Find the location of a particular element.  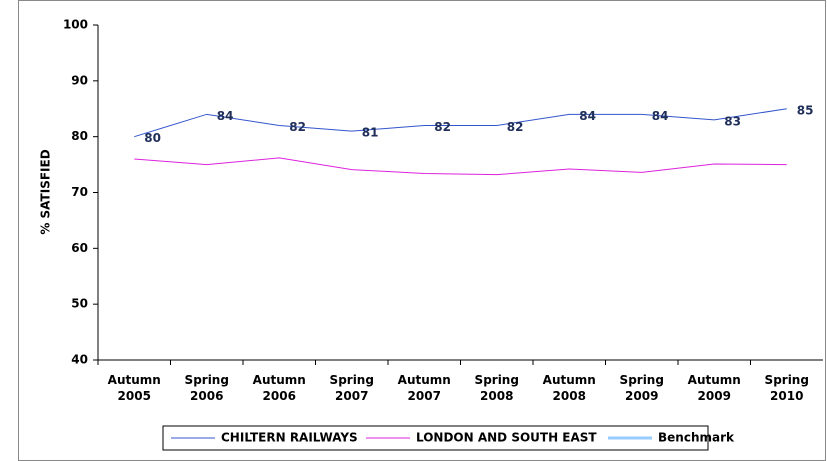

x-tick-line: 2010 is located at coordinates (786, 396).